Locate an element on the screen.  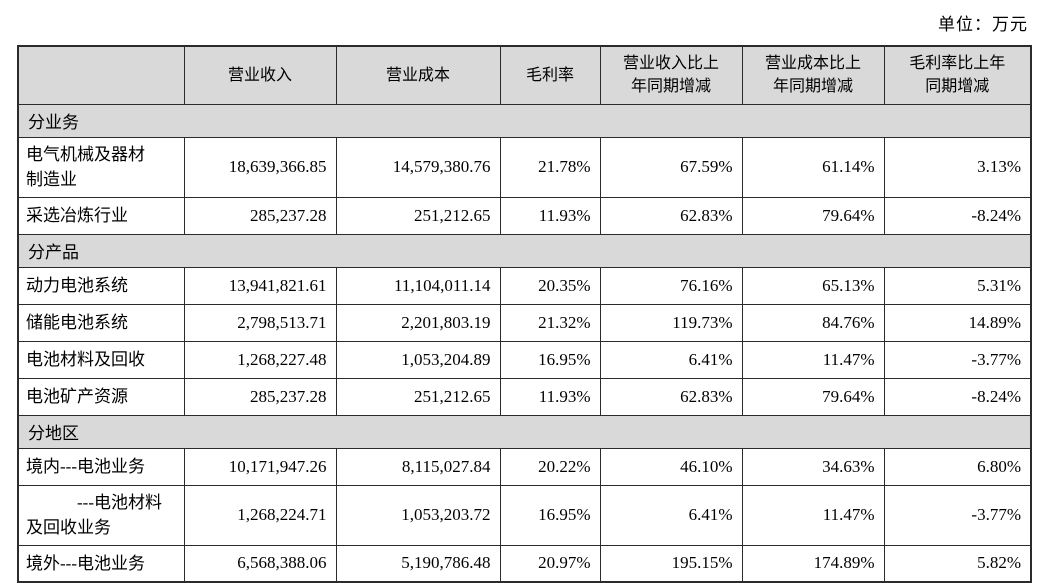
section-header-row: 分业务 is located at coordinates (524, 120).